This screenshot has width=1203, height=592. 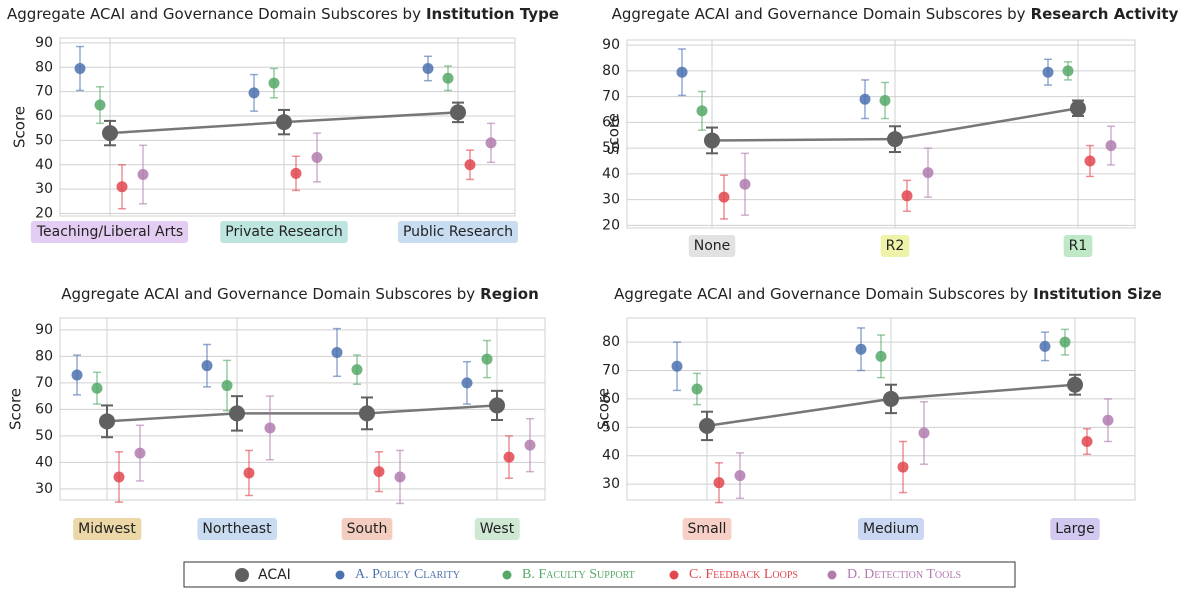 I want to click on legend-label: D. Detection Tools, so click(x=904, y=574).